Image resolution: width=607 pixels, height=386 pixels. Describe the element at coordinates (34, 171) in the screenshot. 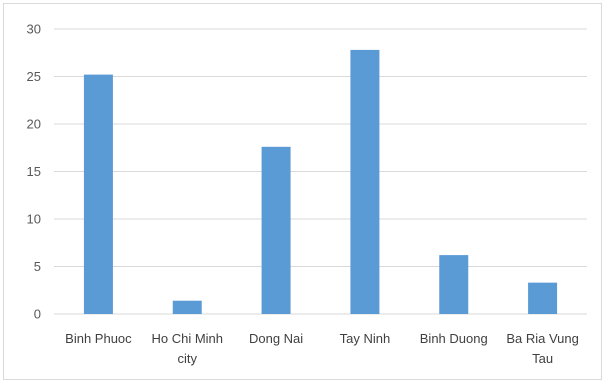

I see `y-tick-label-15: 15` at that location.